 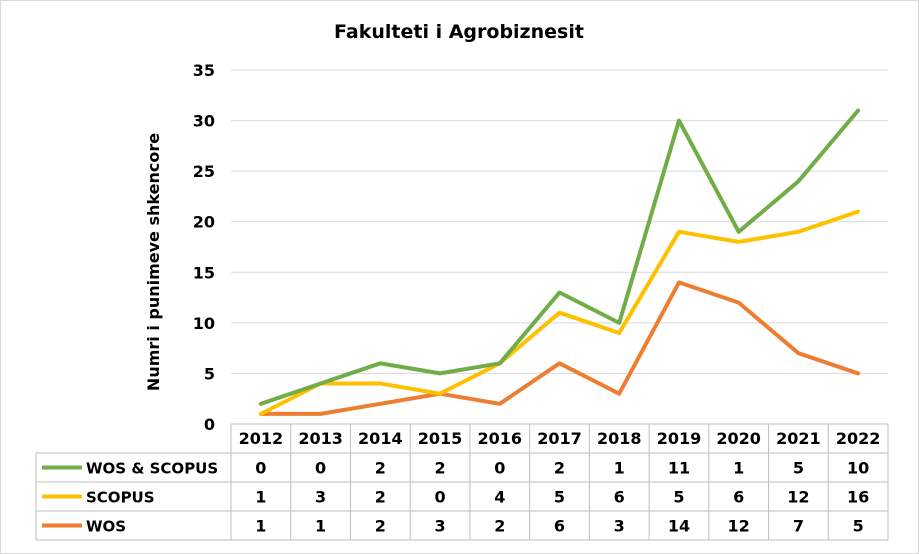 What do you see at coordinates (559, 438) in the screenshot?
I see `x-tick-label: 2017` at bounding box center [559, 438].